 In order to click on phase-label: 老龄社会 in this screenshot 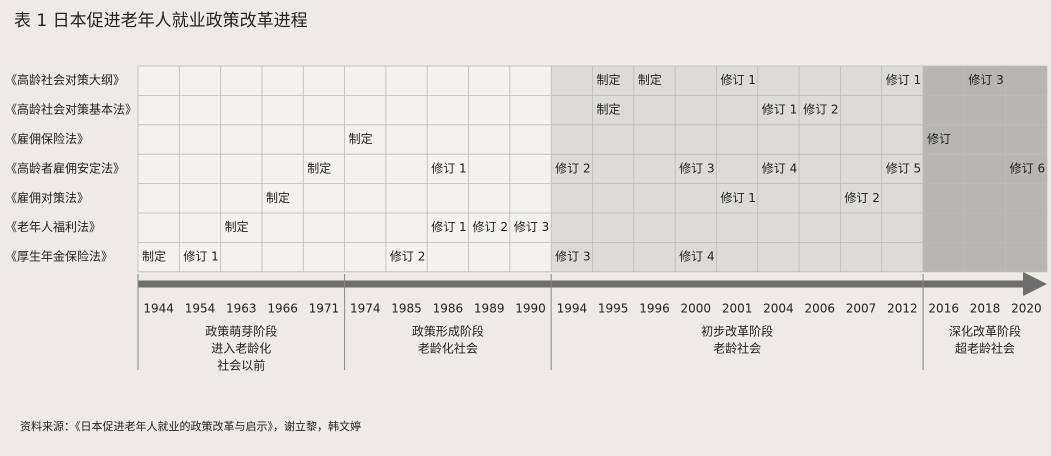, I will do `click(737, 348)`.